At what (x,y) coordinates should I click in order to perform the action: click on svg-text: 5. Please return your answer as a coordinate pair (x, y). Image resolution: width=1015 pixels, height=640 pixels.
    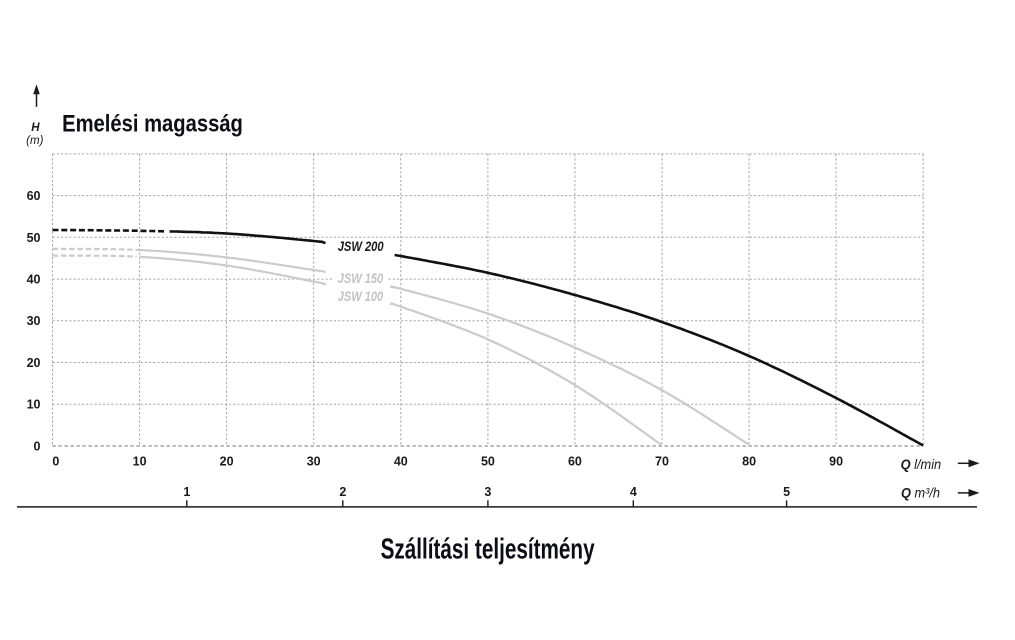
    Looking at the image, I should click on (786, 492).